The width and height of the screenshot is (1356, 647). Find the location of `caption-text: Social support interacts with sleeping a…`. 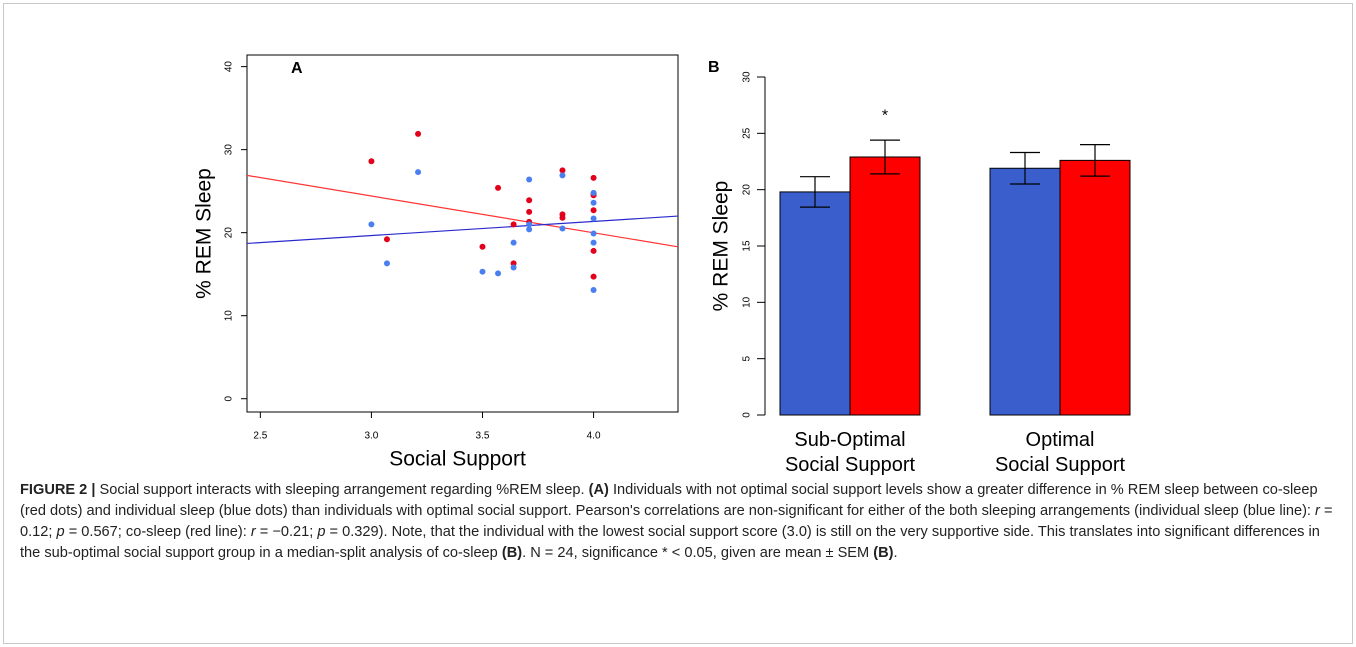

caption-text: Social support interacts with sleeping a… is located at coordinates (342, 490).